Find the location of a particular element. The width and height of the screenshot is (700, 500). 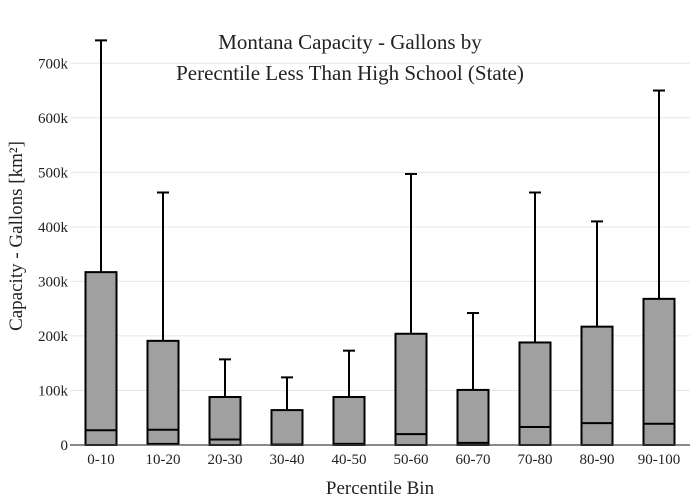

y-tick-label: 0 is located at coordinates (65, 446).